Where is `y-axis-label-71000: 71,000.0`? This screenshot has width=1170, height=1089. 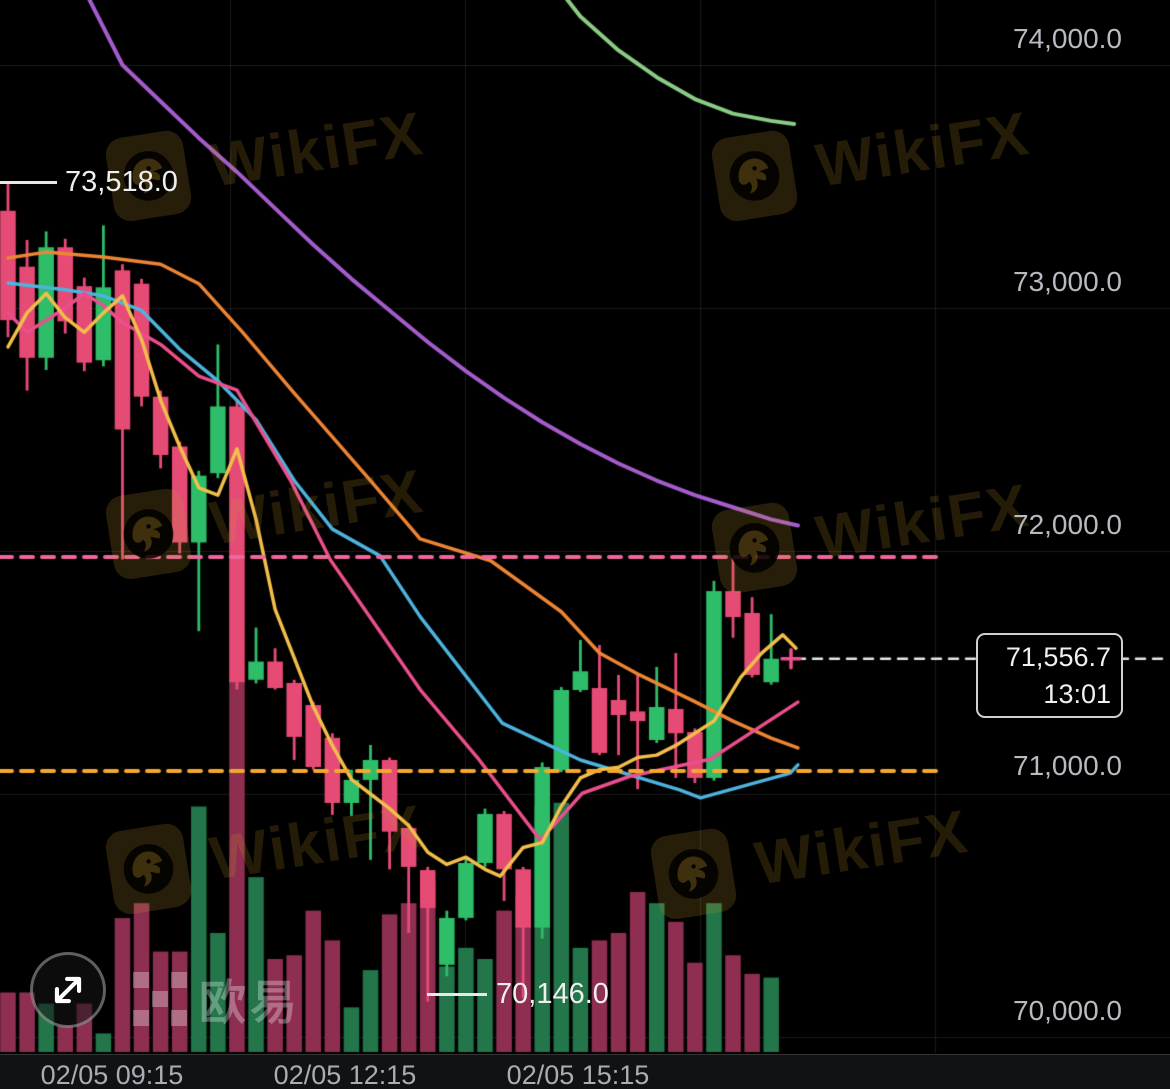
y-axis-label-71000: 71,000.0 is located at coordinates (1067, 765).